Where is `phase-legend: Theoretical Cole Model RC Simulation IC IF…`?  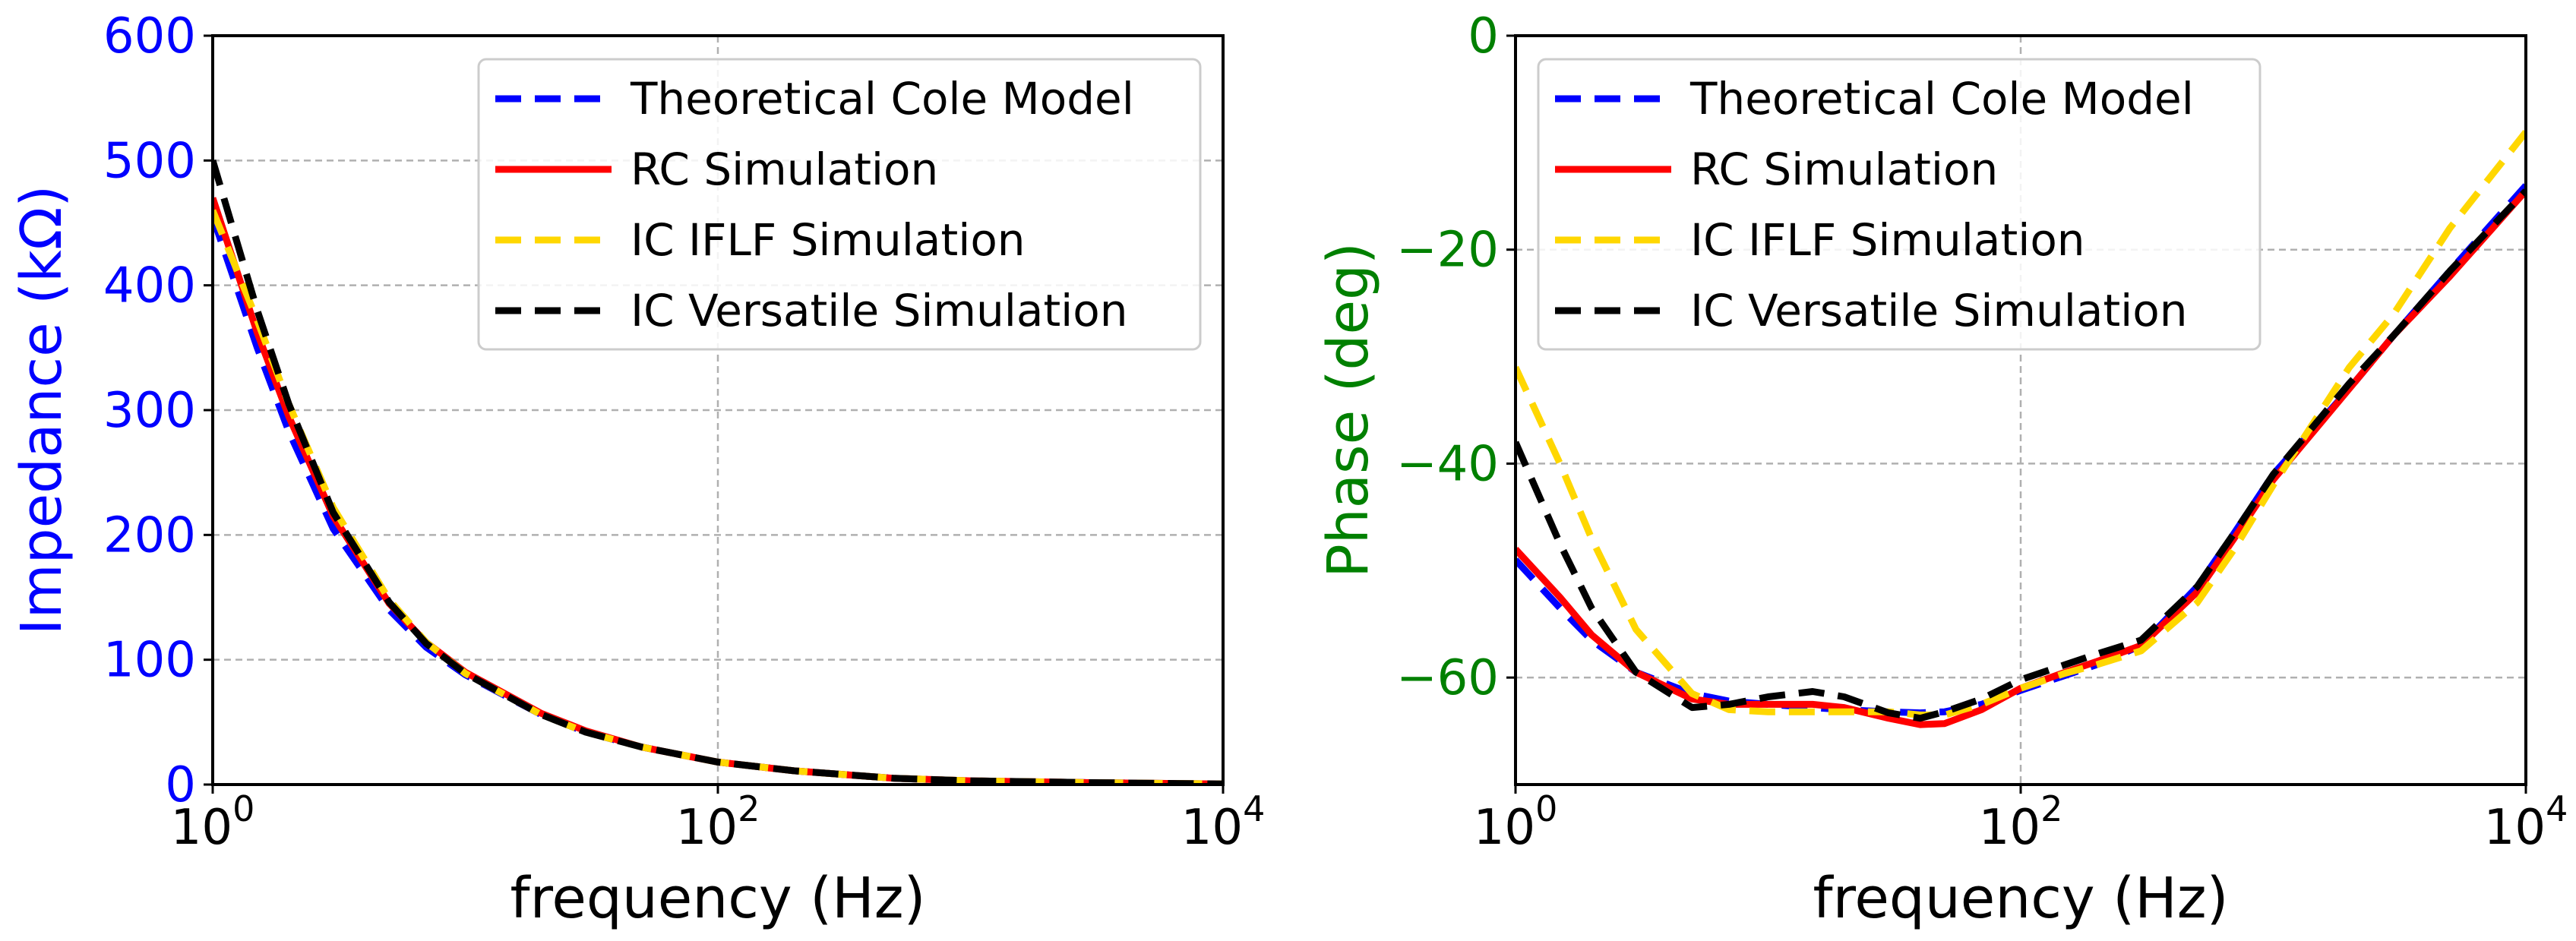 phase-legend: Theoretical Cole Model RC Simulation IC IF… is located at coordinates (1899, 204).